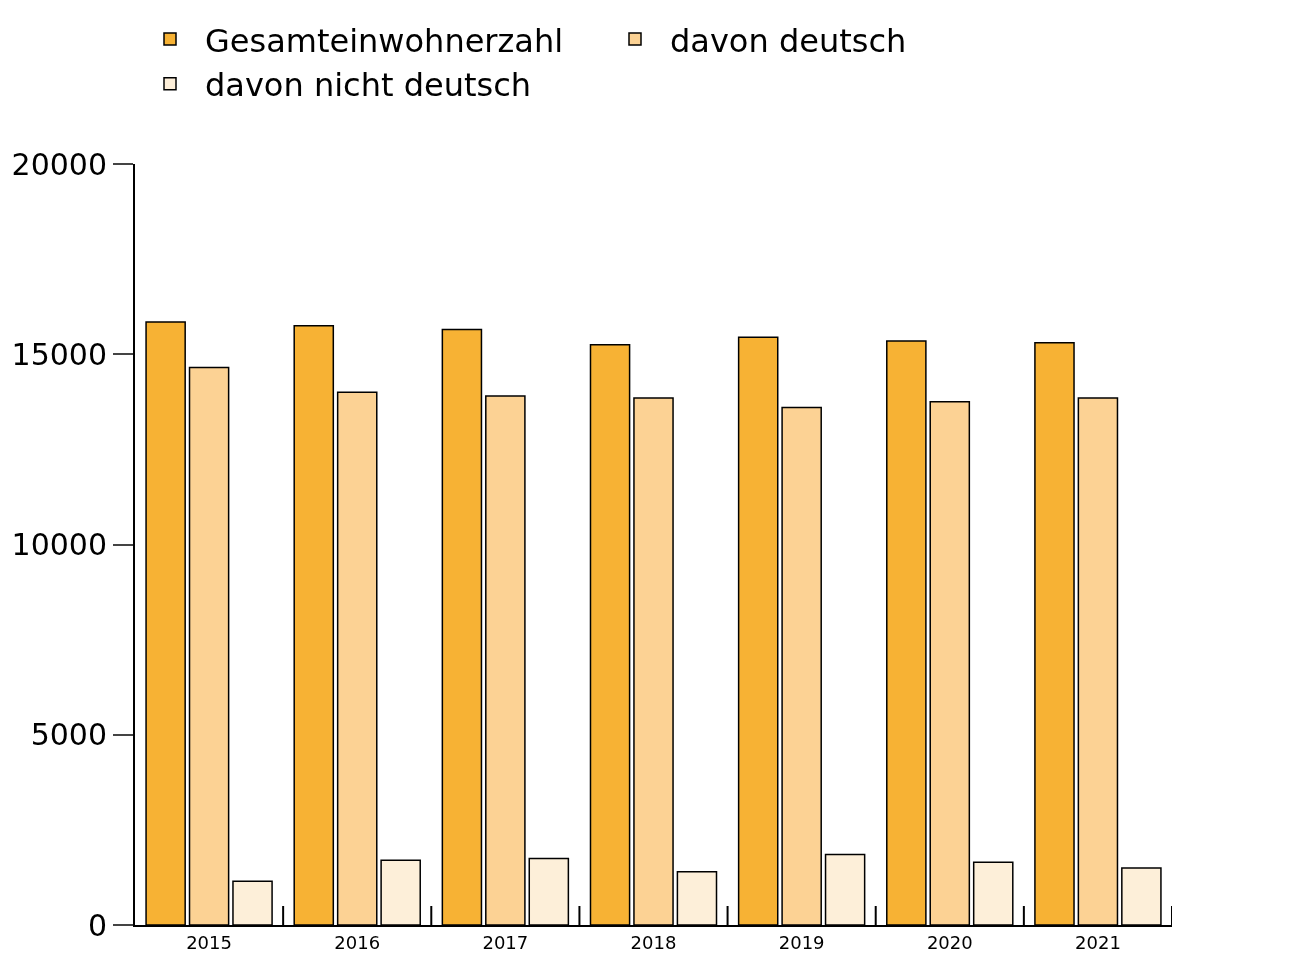 The image size is (1293, 965). Describe the element at coordinates (801, 942) in the screenshot. I see `x-tick-label: 2019` at that location.